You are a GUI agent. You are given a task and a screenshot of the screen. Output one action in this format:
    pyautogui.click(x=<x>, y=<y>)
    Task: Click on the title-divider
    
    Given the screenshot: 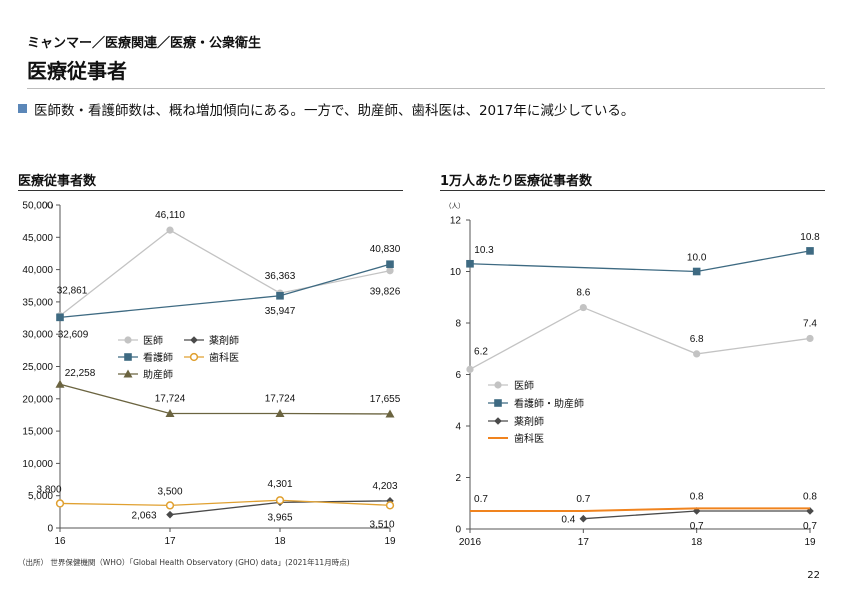 What is the action you would take?
    pyautogui.click(x=426, y=88)
    